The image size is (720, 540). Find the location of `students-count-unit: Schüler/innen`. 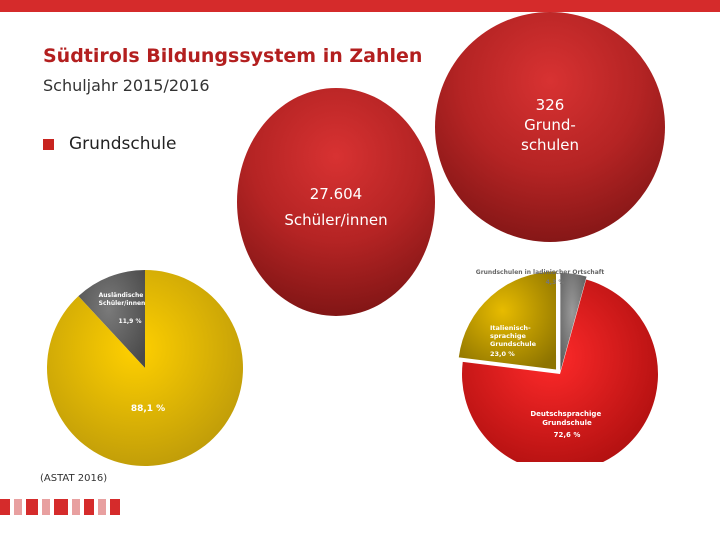

students-count-unit: Schüler/innen is located at coordinates (336, 220).